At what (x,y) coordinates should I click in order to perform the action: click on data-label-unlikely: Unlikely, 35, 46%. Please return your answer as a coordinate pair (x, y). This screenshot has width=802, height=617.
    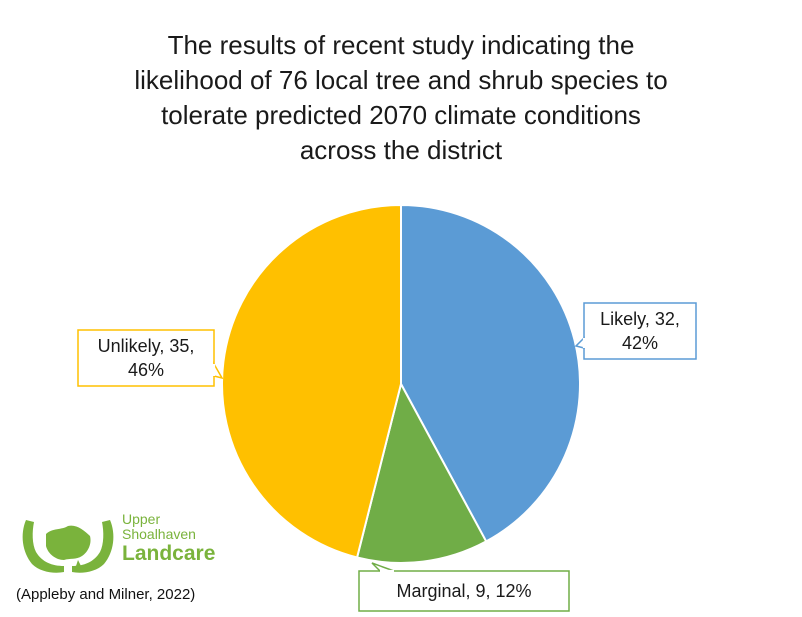
    Looking at the image, I should click on (150, 358).